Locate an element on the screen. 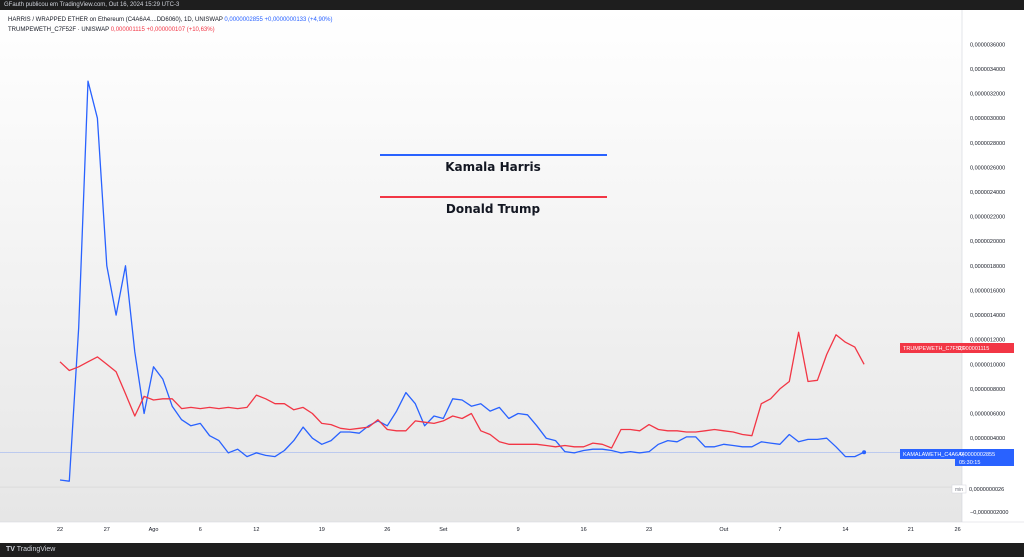 The width and height of the screenshot is (1024, 557). x-tick-label: 27 is located at coordinates (107, 530).